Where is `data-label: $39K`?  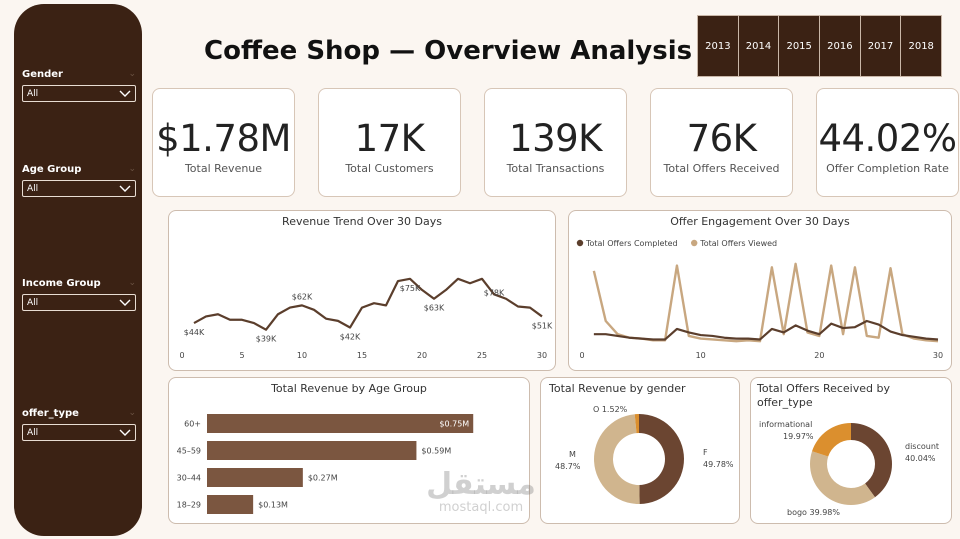
data-label: $39K is located at coordinates (266, 339).